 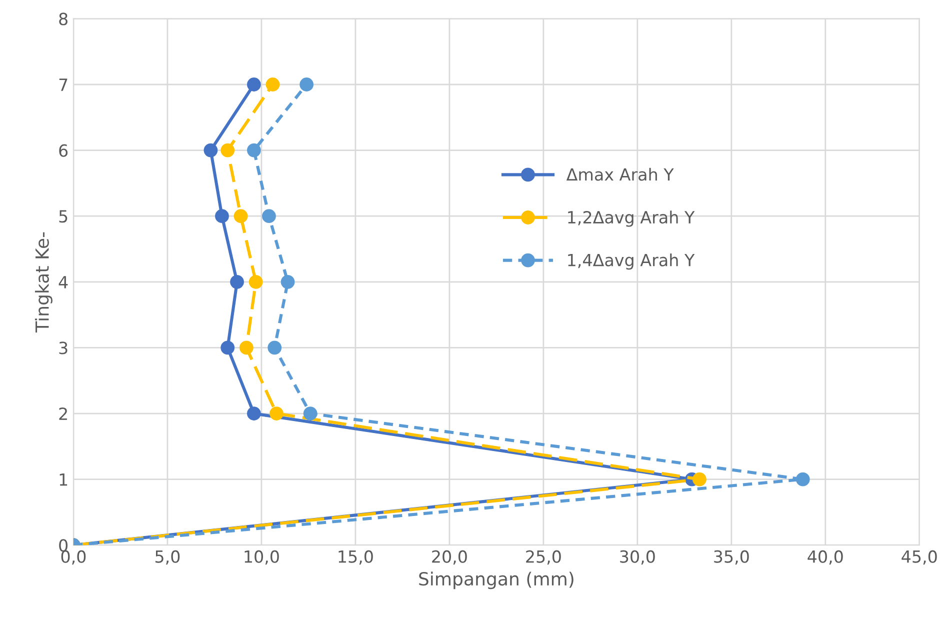 I want to click on x-axis-title: Simpangan (mm), so click(x=496, y=581).